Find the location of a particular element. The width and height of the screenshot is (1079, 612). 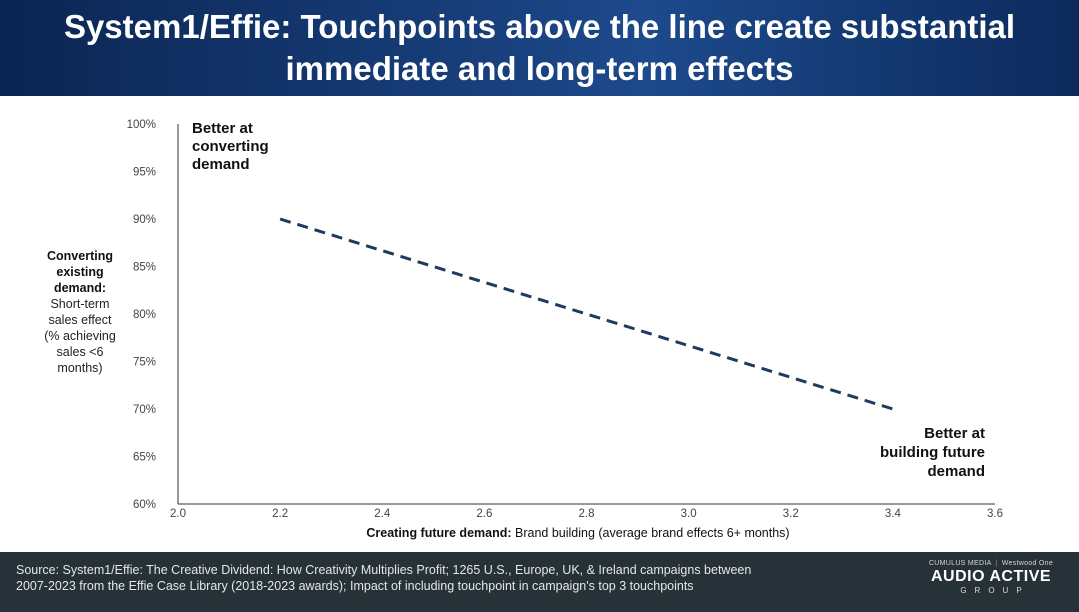

annotation-bottom-right: Better at building future demand is located at coordinates (932, 452).